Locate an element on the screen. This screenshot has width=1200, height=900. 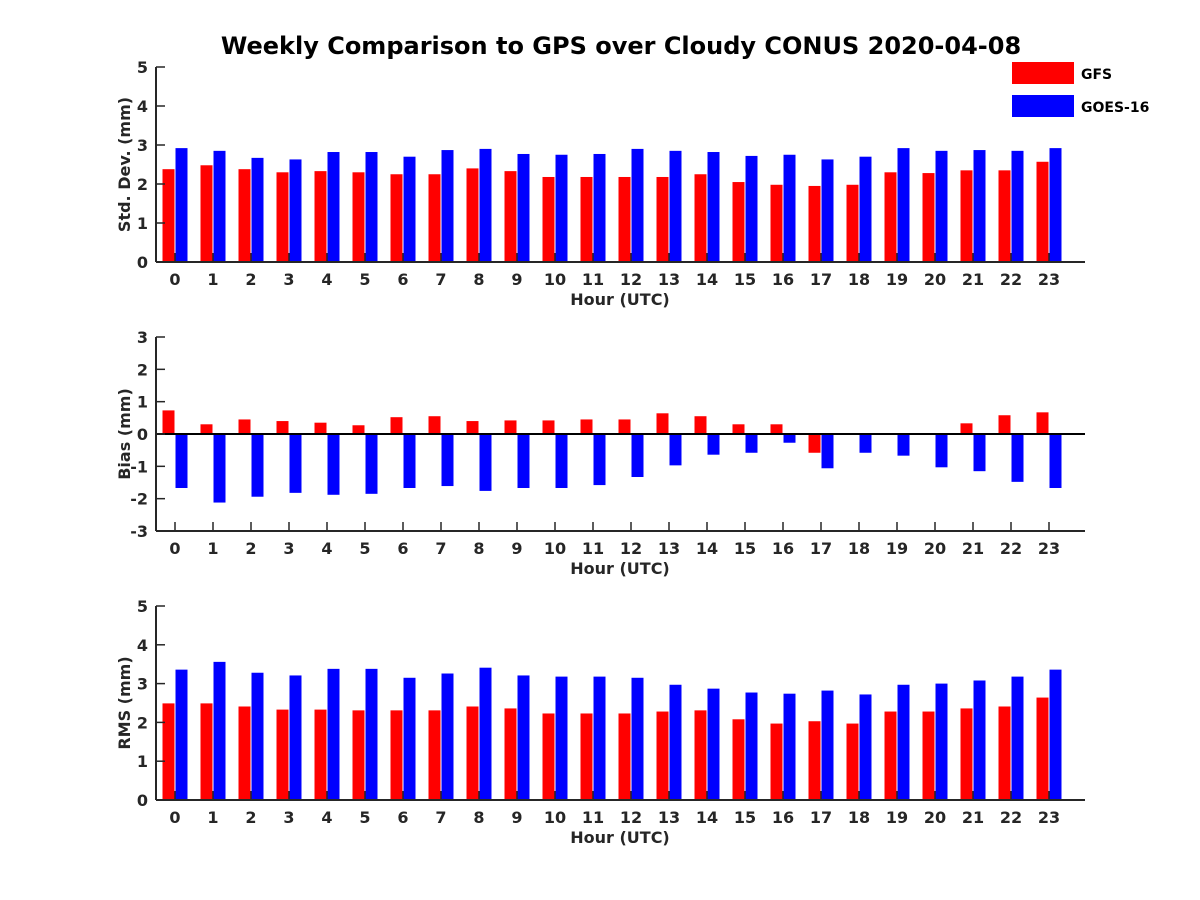
x-tick-label-bias-12: 12 is located at coordinates (631, 548).